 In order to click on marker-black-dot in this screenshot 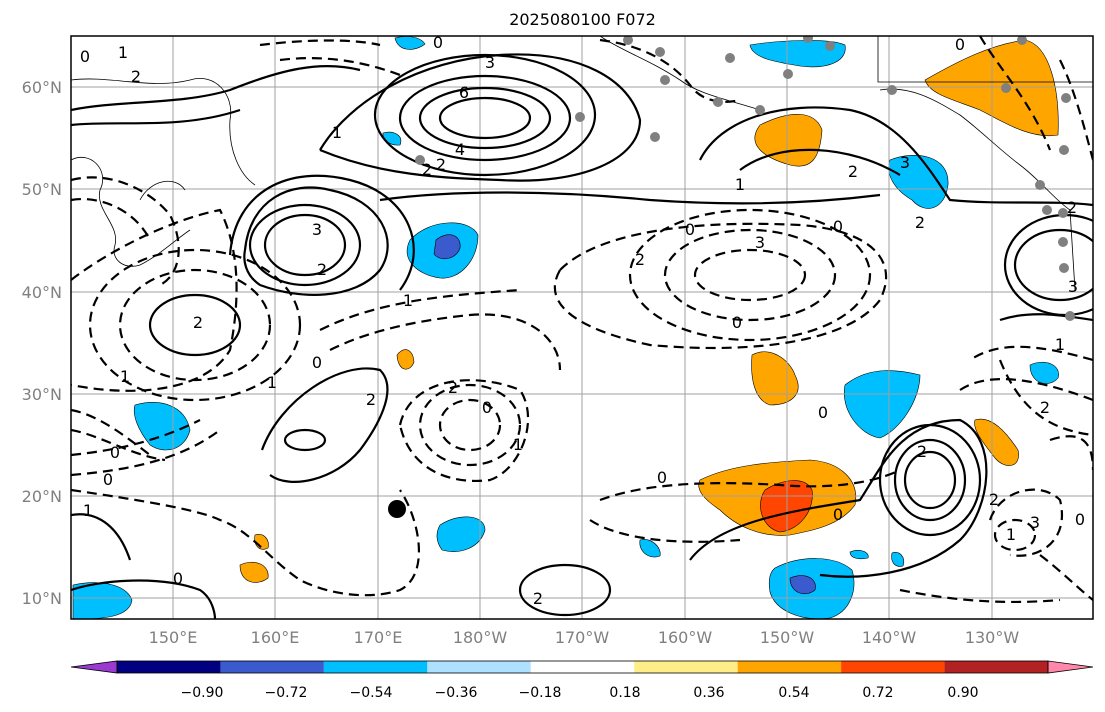, I will do `click(397, 509)`.